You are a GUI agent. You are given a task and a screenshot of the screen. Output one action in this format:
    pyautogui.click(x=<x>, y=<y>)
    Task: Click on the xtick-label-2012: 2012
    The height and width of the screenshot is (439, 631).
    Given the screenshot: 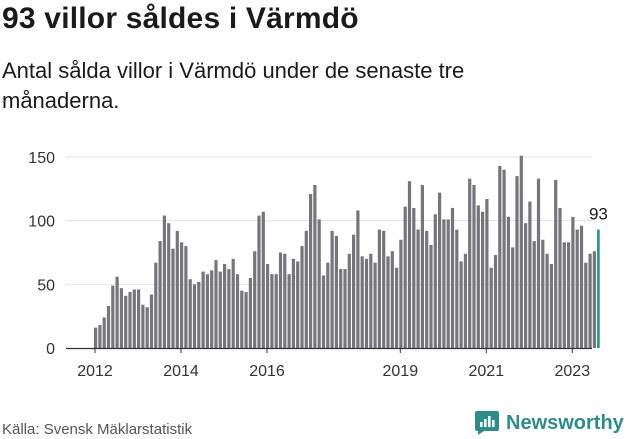 What is the action you would take?
    pyautogui.click(x=95, y=371)
    